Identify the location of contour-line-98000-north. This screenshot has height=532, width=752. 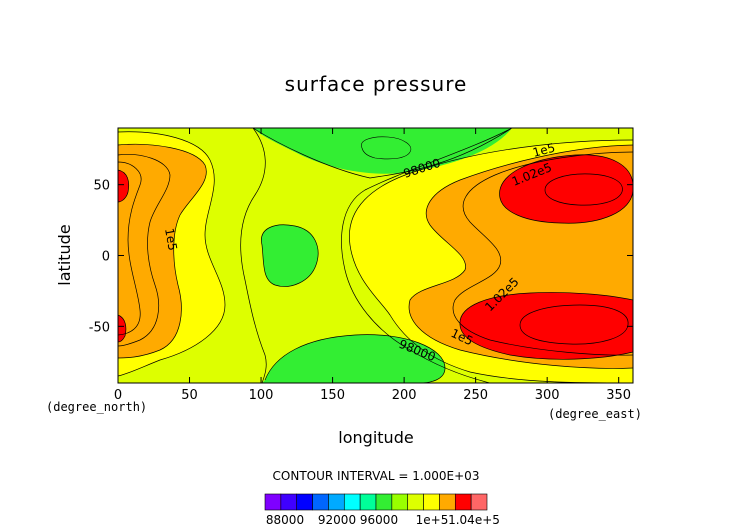
(382, 153).